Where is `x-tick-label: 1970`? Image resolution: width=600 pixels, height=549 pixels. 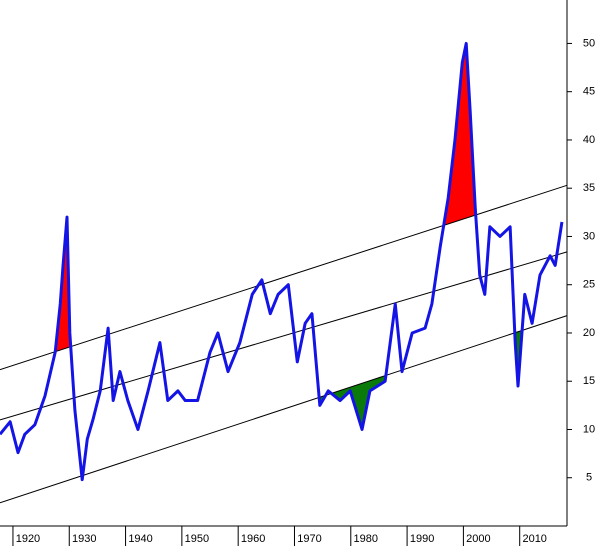 x-tick-label: 1970 is located at coordinates (309, 539).